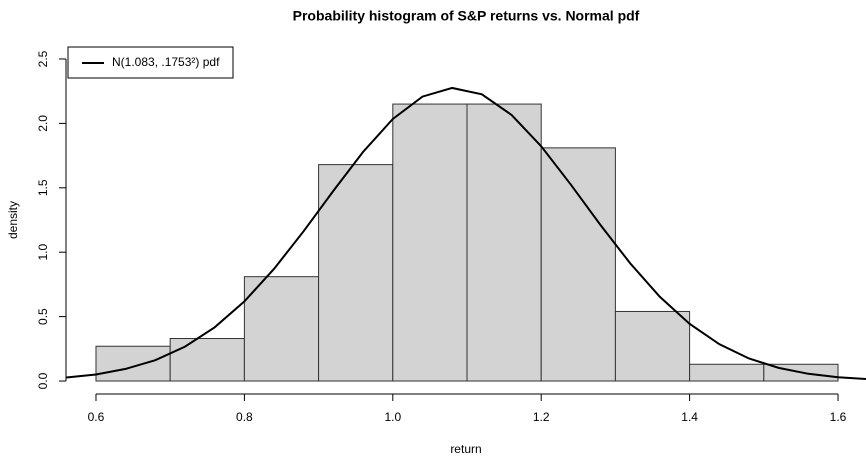 This screenshot has width=866, height=459. I want to click on y-tick-label: 1.0, so click(43, 252).